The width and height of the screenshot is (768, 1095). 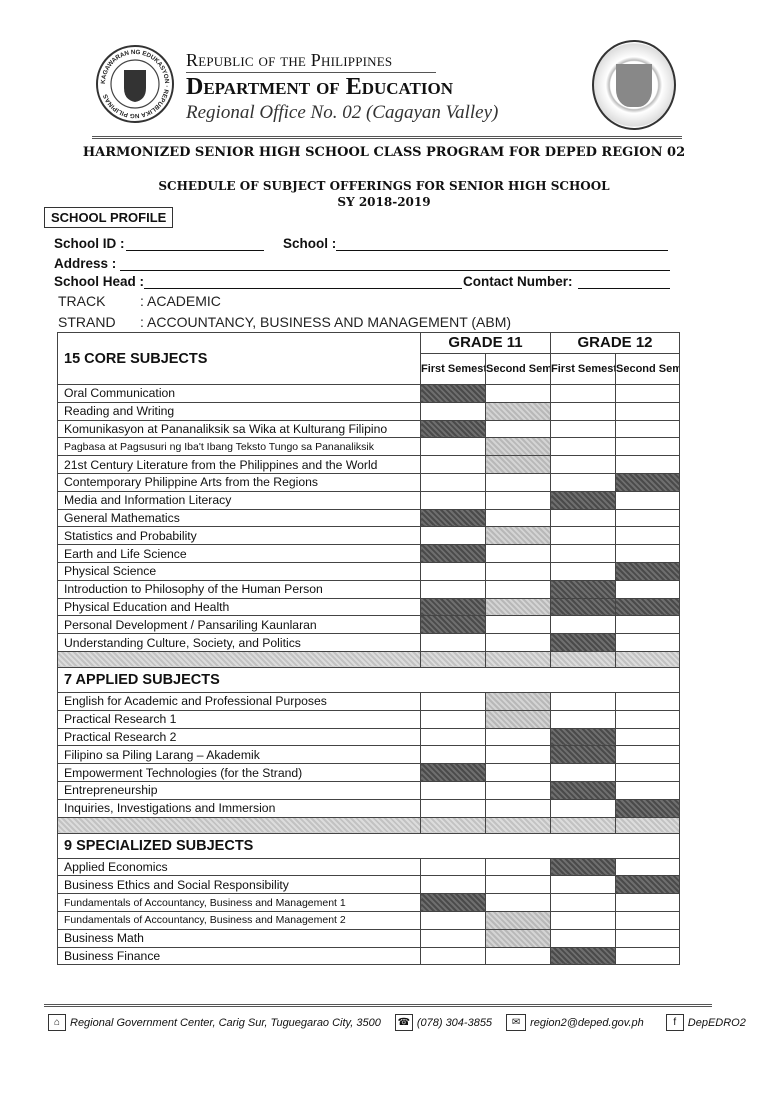 What do you see at coordinates (369, 553) in the screenshot?
I see `subject-row: Earth and Life Science` at bounding box center [369, 553].